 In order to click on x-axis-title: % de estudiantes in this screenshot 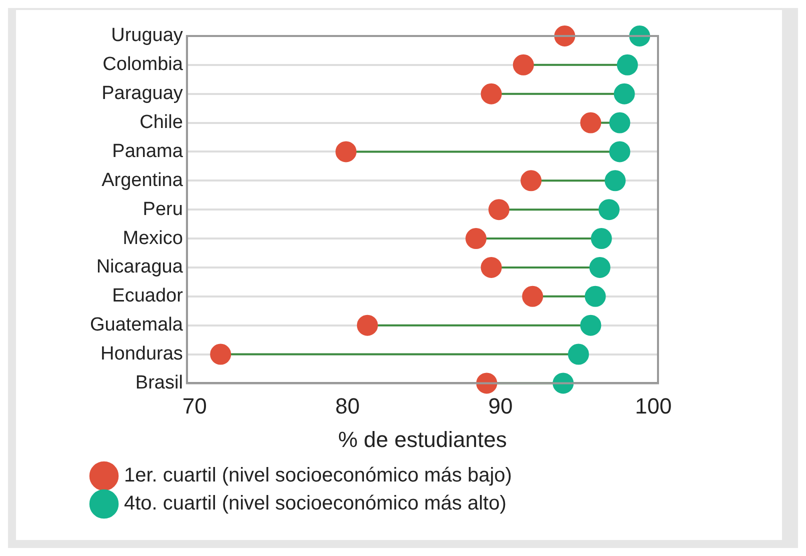, I will do `click(422, 439)`.